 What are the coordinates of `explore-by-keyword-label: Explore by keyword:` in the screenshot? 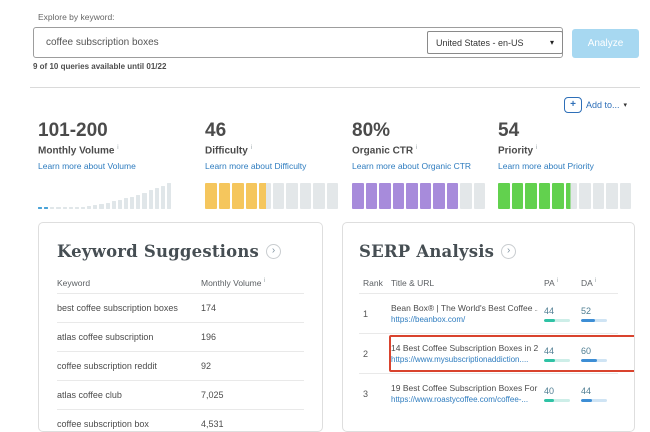 It's located at (76, 17).